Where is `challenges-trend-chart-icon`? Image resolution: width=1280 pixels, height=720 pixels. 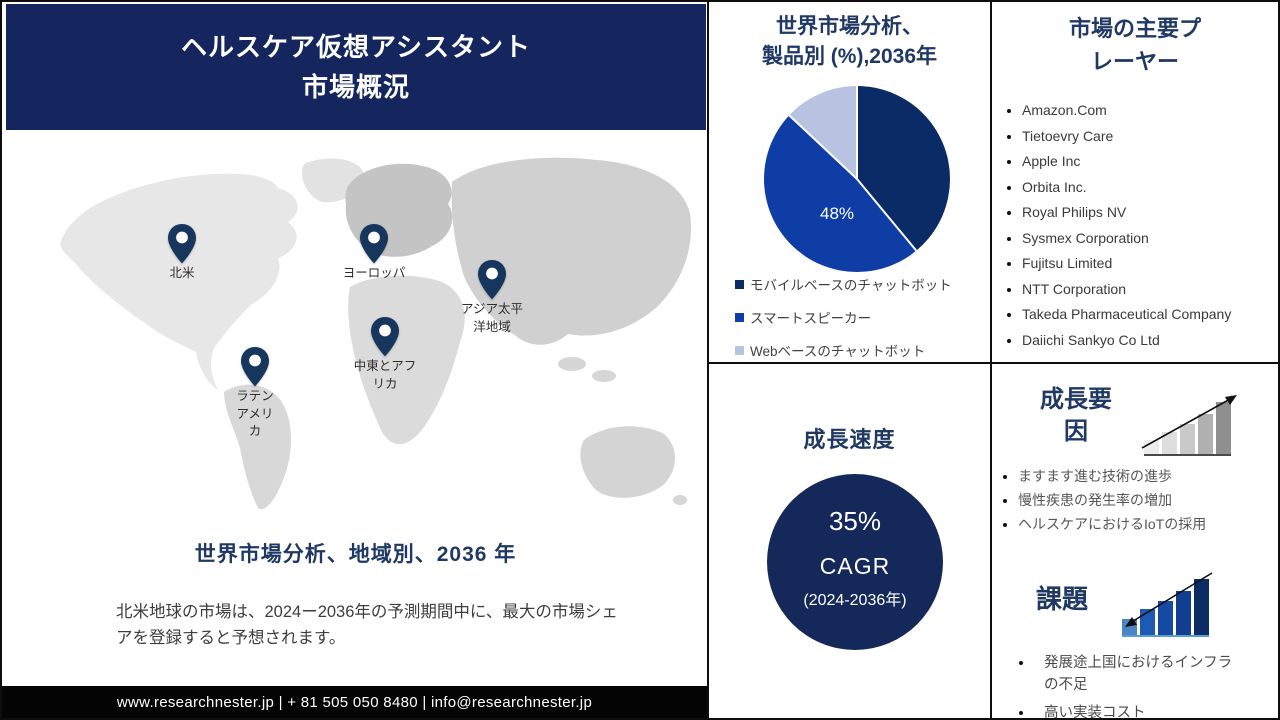
challenges-trend-chart-icon is located at coordinates (1167, 604).